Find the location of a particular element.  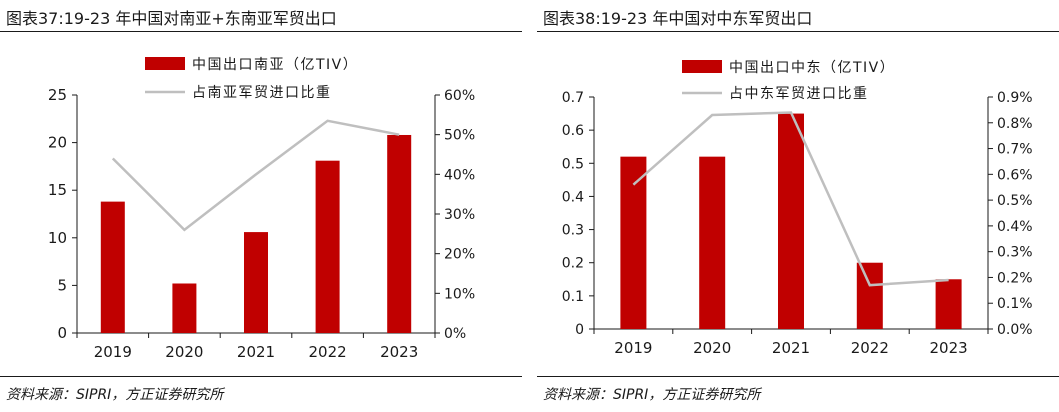

y-left-tick-label: 0.7 is located at coordinates (573, 98).